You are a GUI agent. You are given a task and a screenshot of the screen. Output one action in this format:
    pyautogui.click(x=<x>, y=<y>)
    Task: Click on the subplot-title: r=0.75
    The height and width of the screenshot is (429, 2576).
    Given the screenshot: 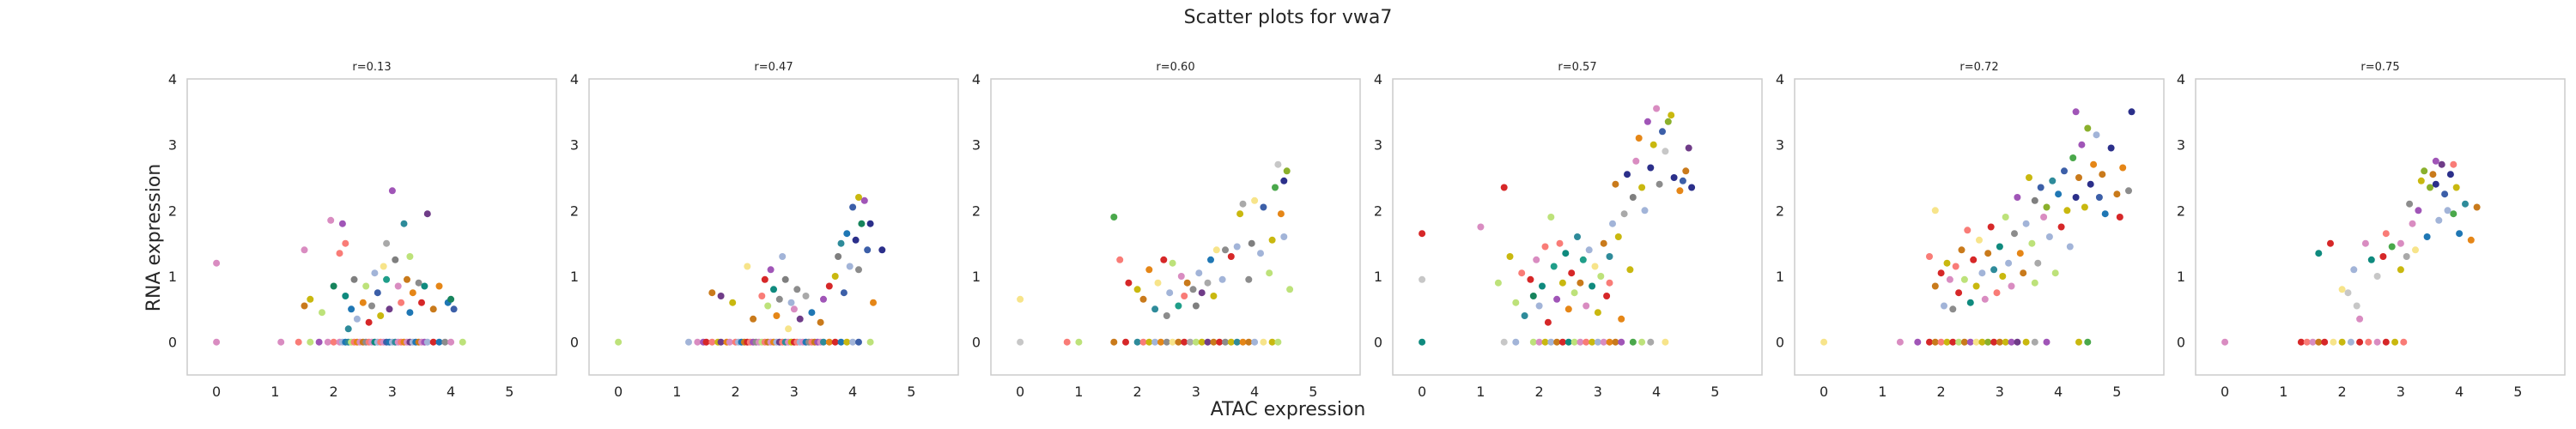 What is the action you would take?
    pyautogui.click(x=2379, y=67)
    